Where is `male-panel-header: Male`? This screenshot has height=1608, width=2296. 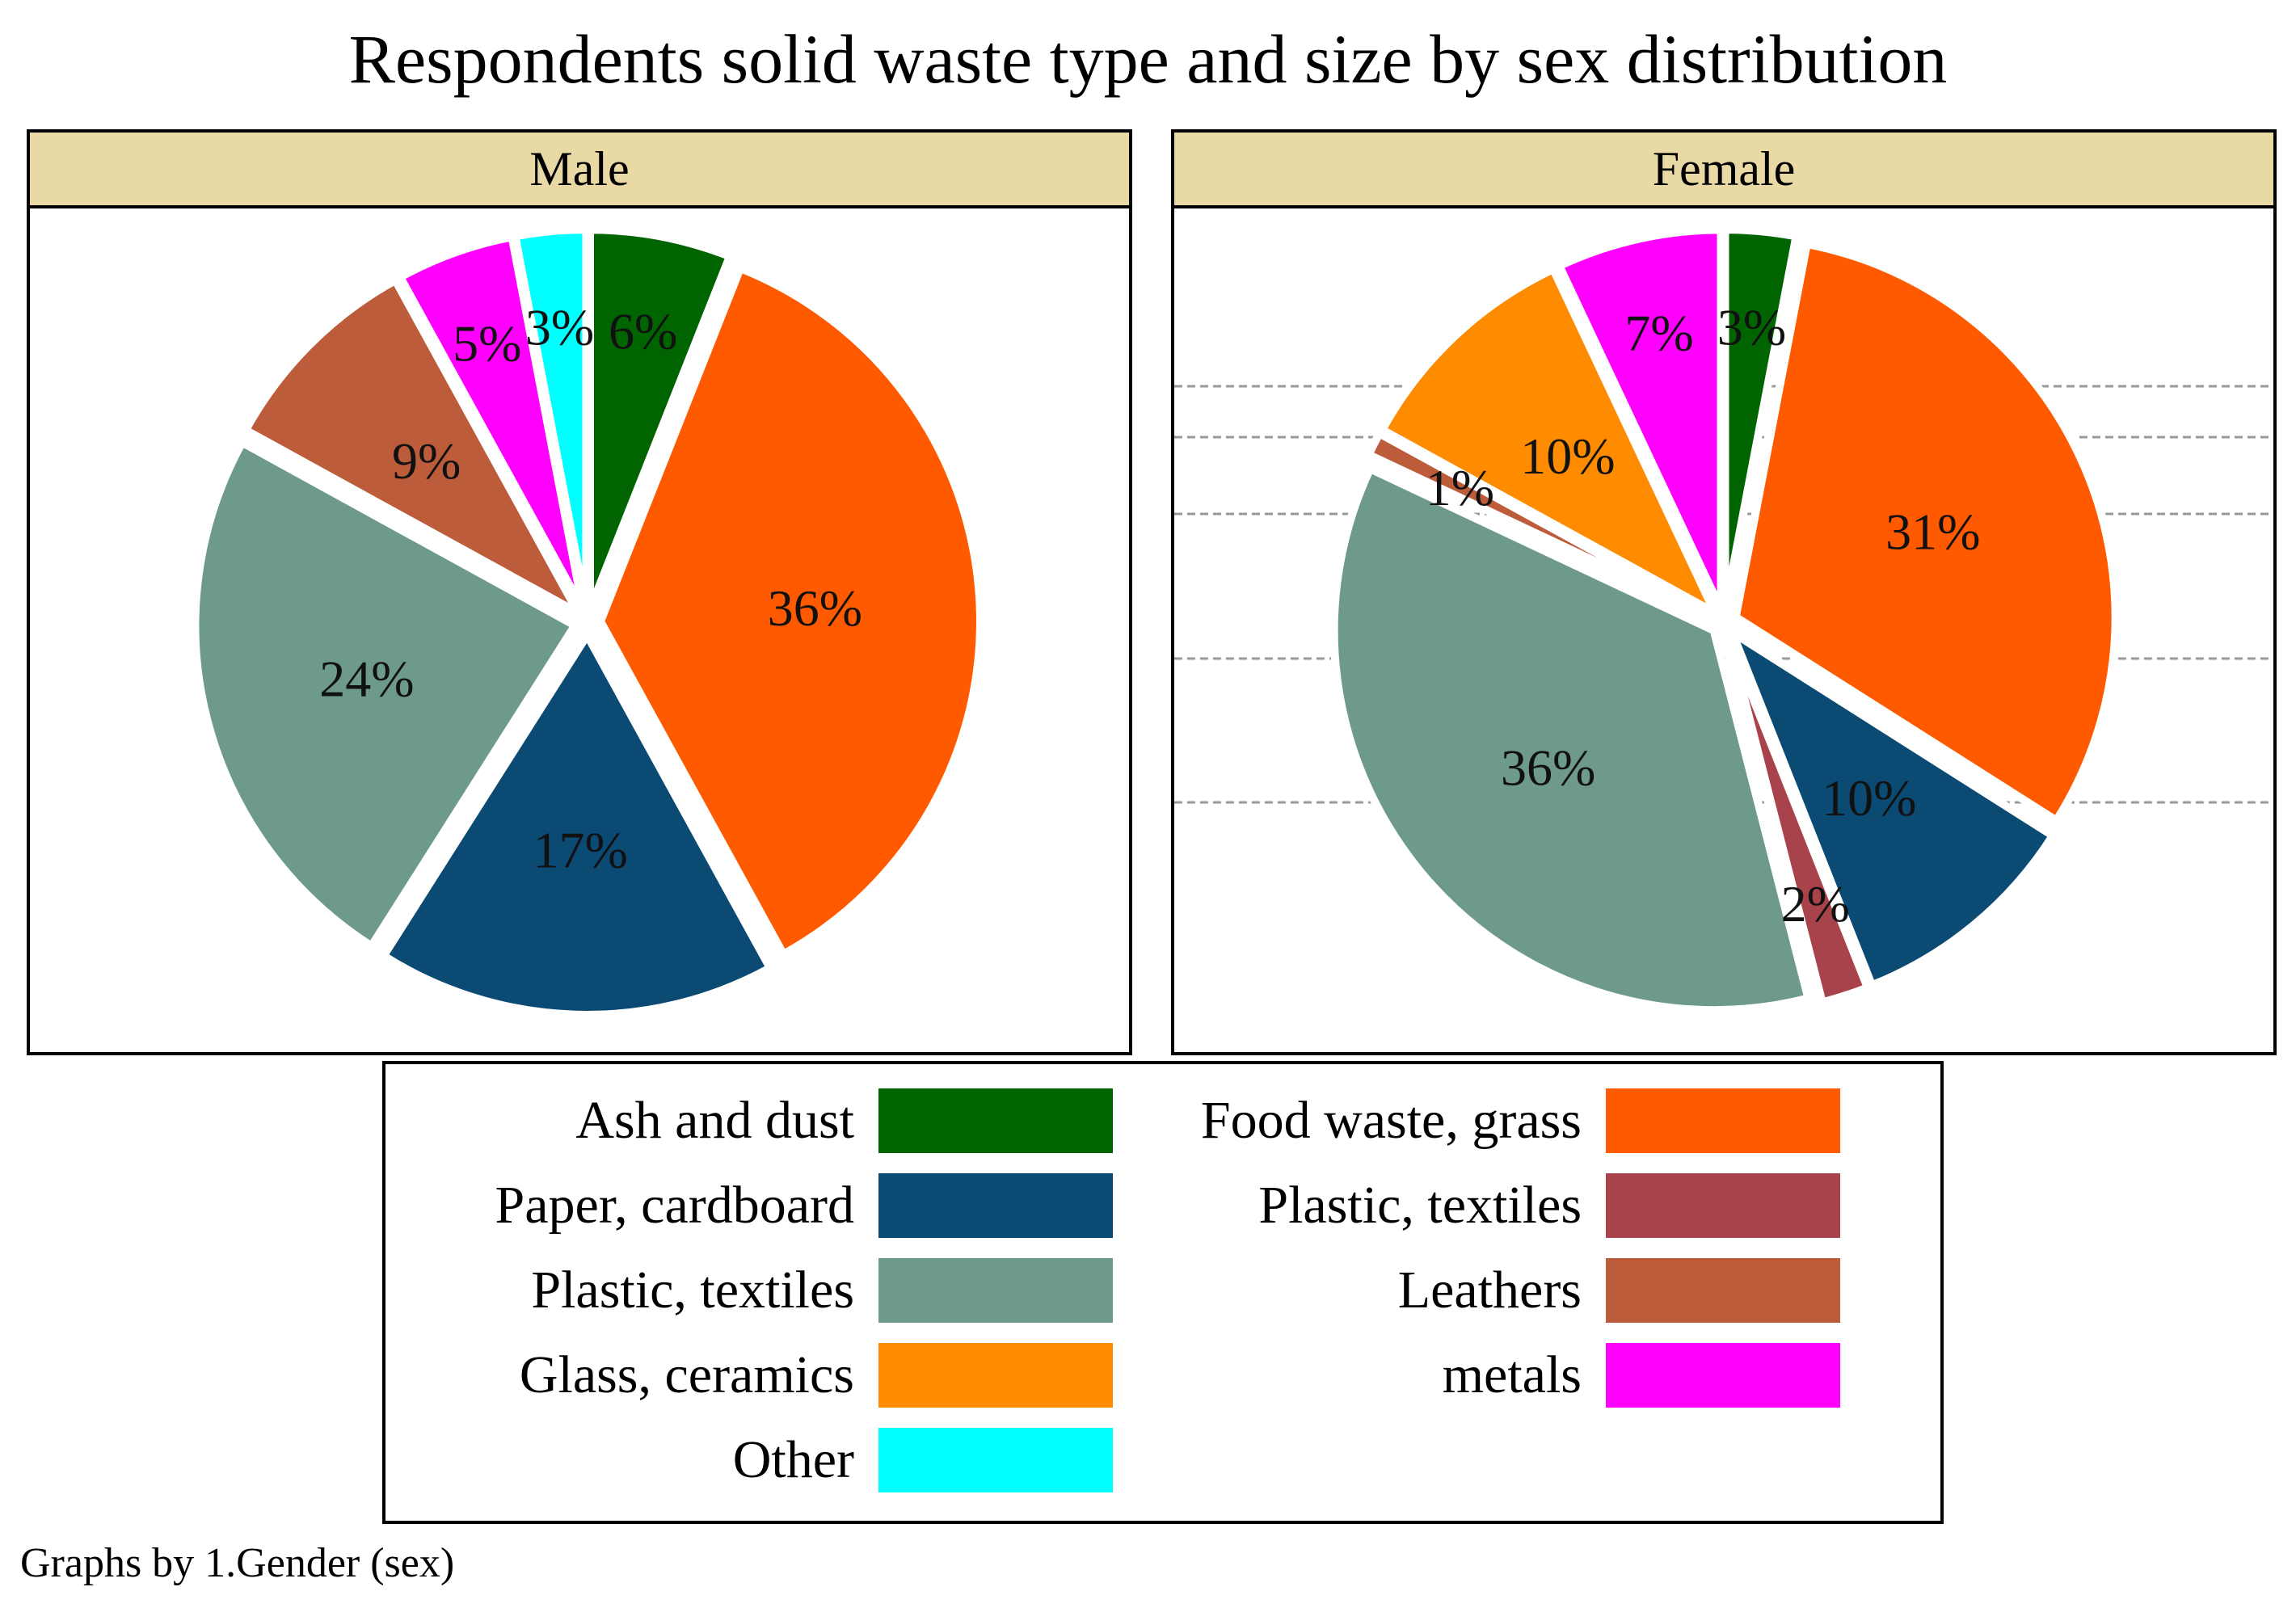
male-panel-header: Male is located at coordinates (579, 170).